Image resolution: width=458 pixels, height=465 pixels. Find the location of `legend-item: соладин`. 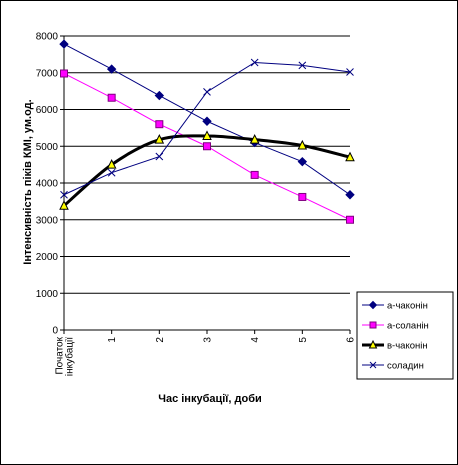

legend-item: соладин is located at coordinates (393, 366).